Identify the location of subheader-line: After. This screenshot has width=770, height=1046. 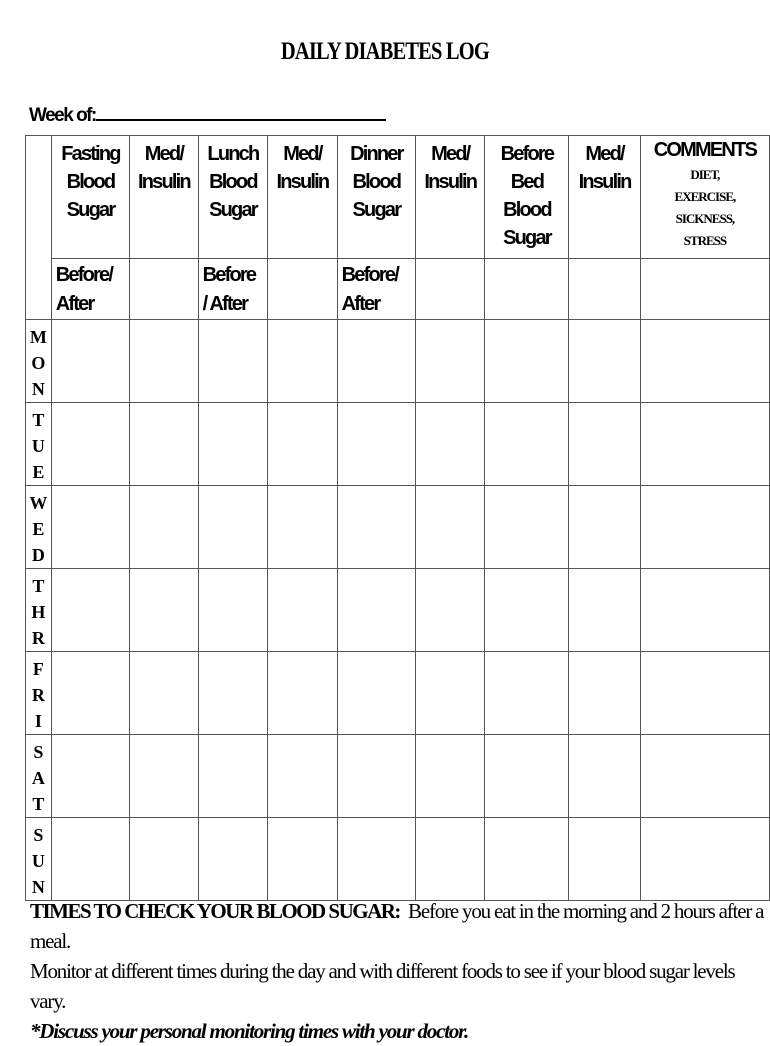
(75, 304).